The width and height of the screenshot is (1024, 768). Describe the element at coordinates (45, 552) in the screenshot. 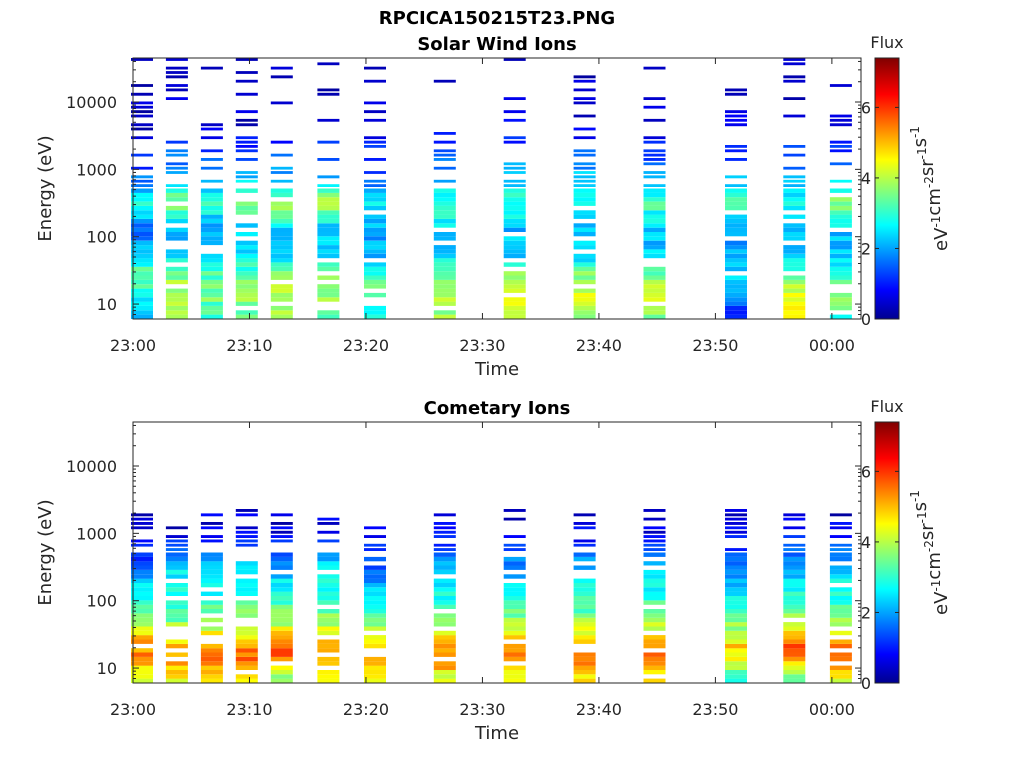

I see `y-axis-label: Energy (eV)` at that location.